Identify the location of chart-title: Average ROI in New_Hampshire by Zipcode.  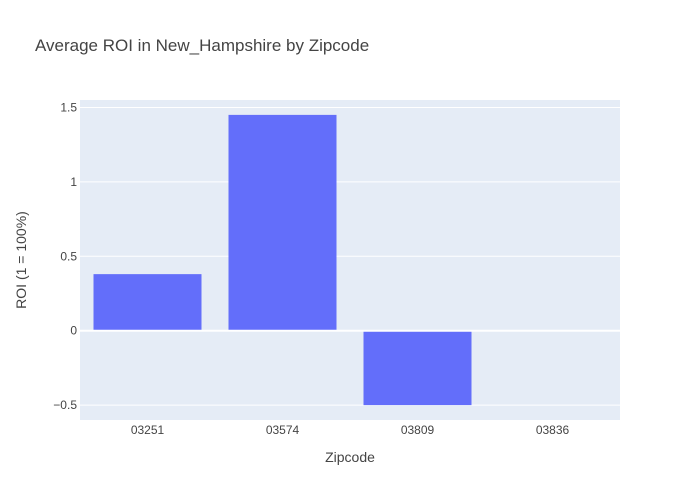
(202, 45).